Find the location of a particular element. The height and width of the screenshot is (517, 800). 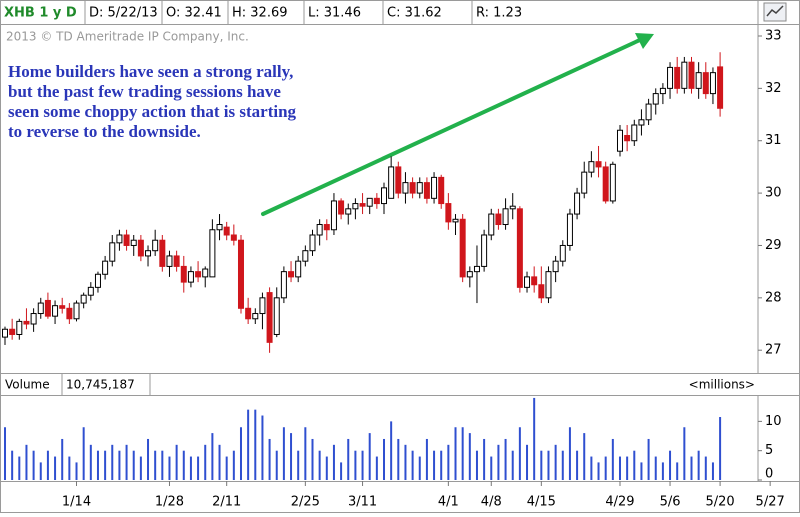

x-tick-label: 4/8 is located at coordinates (491, 502).